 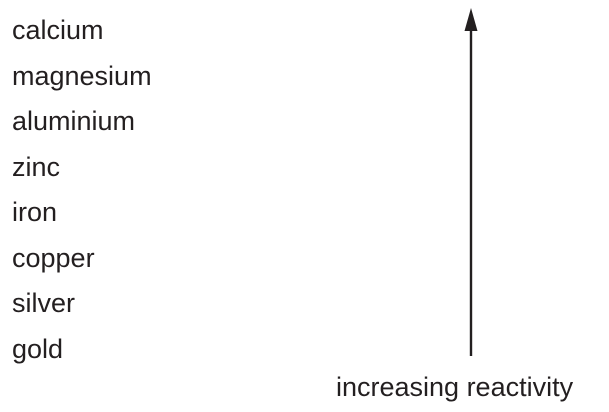 What do you see at coordinates (38, 348) in the screenshot?
I see `metal-gold: gold` at bounding box center [38, 348].